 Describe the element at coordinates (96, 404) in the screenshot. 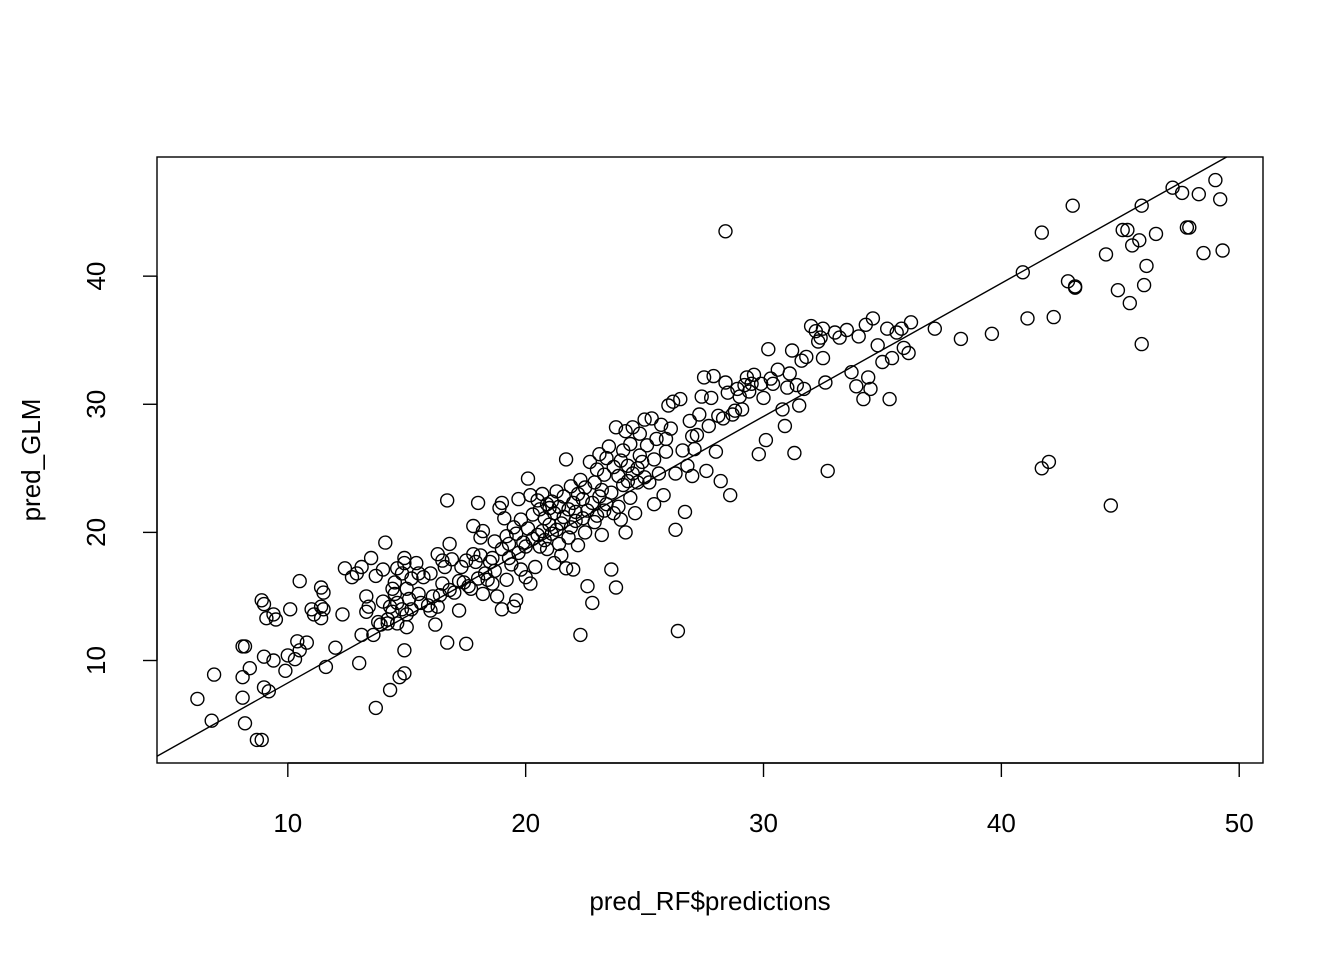

I see `y-tick-label: 30` at that location.